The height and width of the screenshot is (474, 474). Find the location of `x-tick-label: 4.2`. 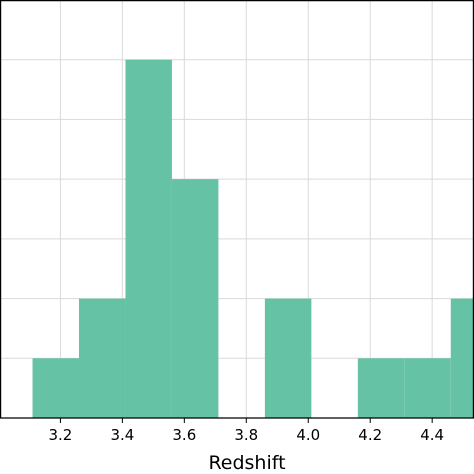

x-tick-label: 4.2 is located at coordinates (370, 435).